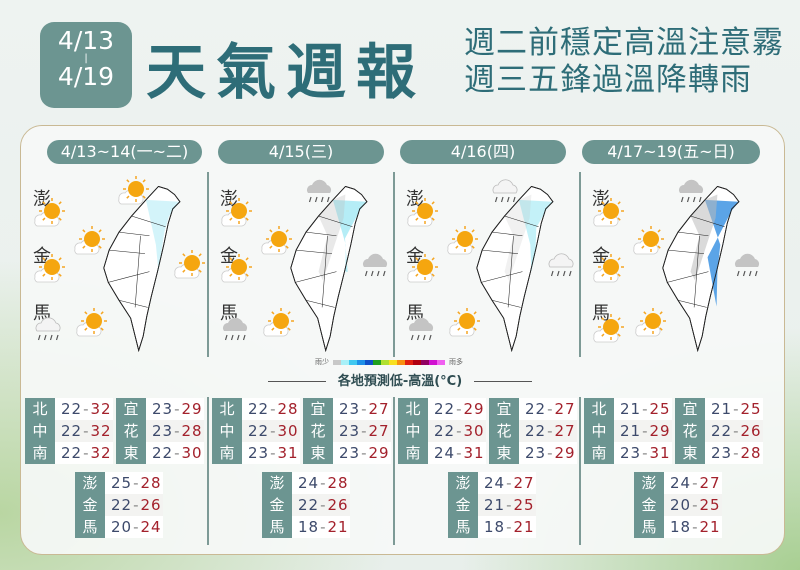  I want to click on temp-range: 24-28, so click(321, 483).